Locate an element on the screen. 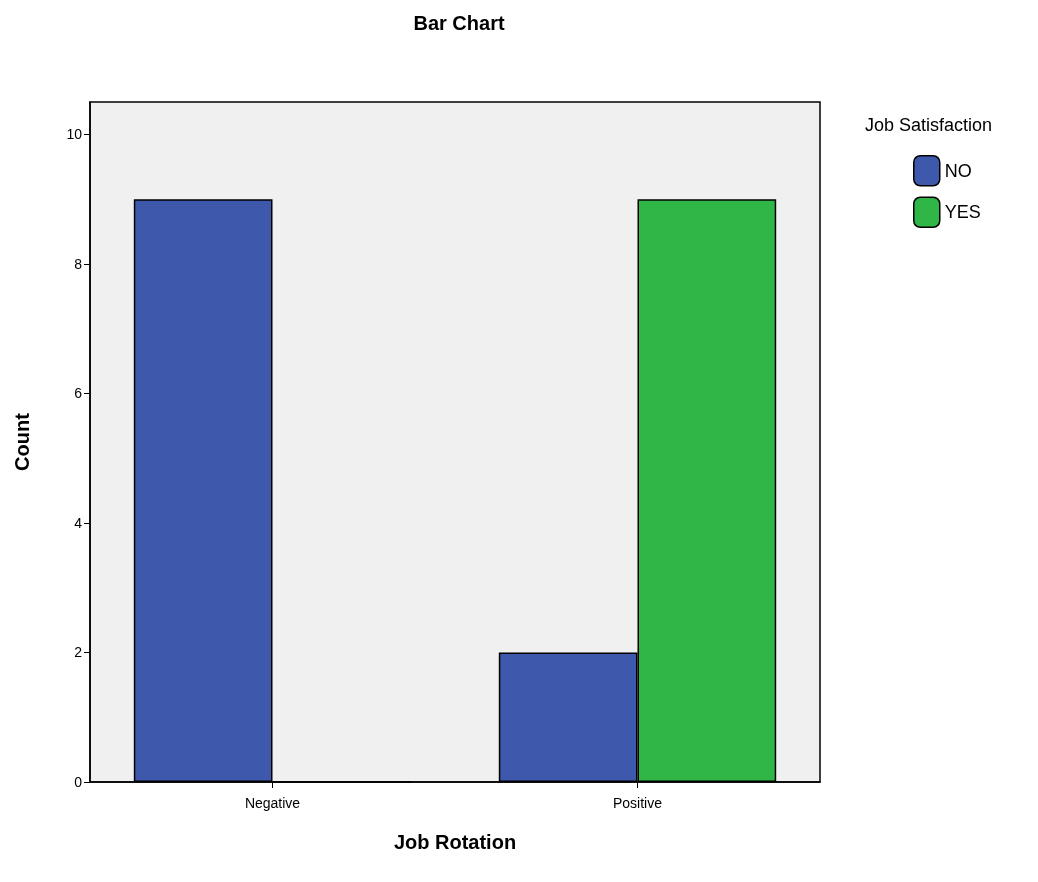 The height and width of the screenshot is (882, 1038). x-tick-label: Negative is located at coordinates (272, 803).